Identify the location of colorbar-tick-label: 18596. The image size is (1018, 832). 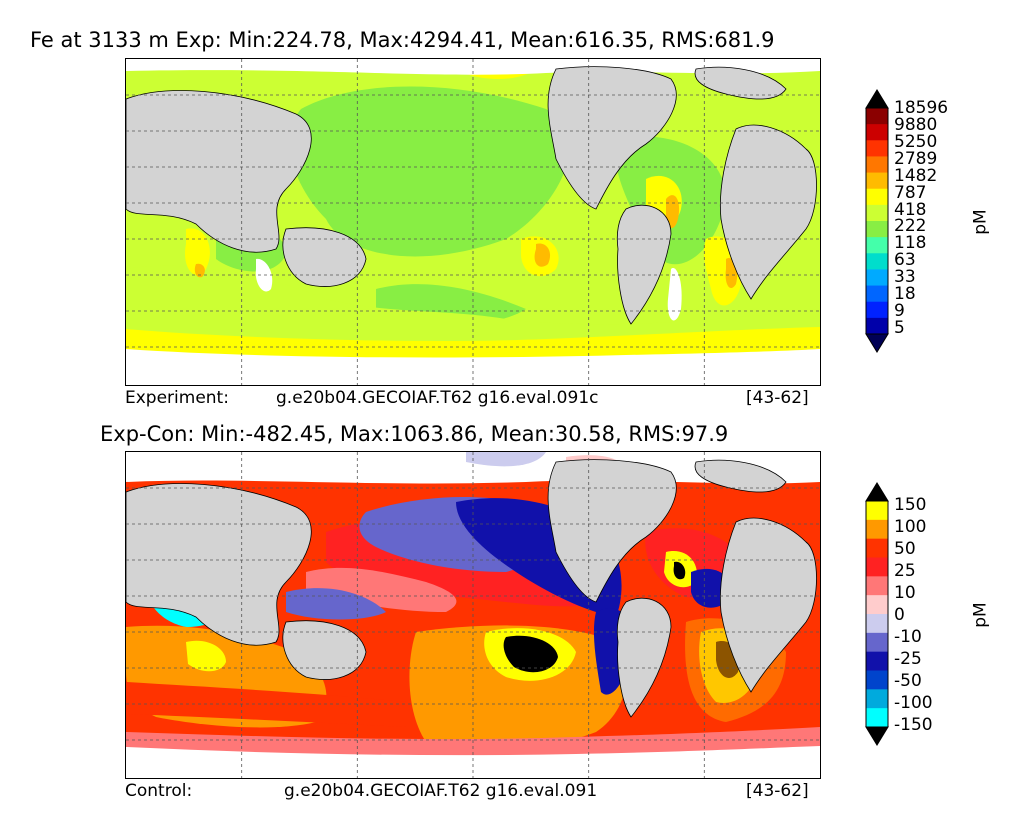
(921, 108).